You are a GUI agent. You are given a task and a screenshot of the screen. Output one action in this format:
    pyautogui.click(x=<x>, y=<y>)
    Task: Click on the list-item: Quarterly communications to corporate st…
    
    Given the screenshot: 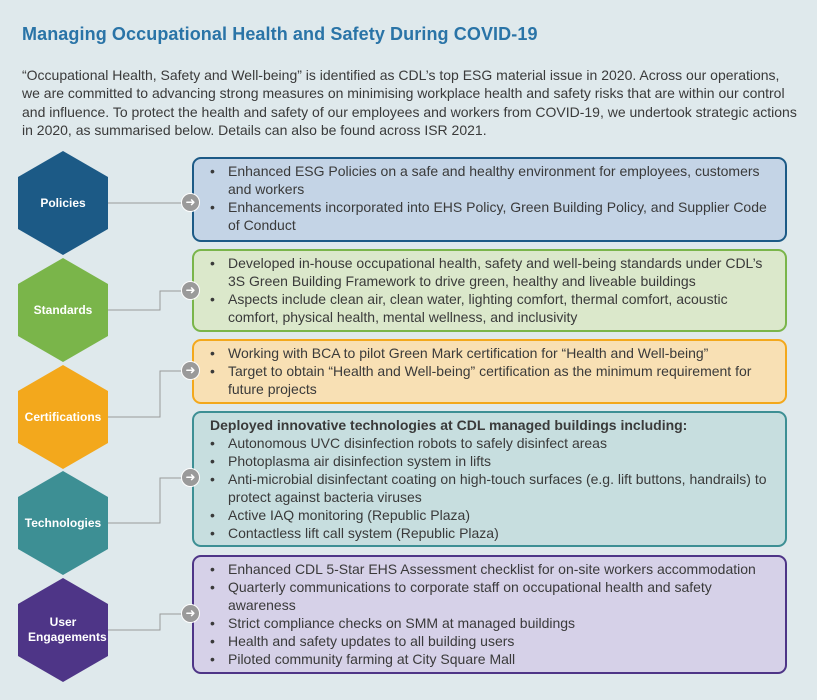 What is the action you would take?
    pyautogui.click(x=490, y=596)
    